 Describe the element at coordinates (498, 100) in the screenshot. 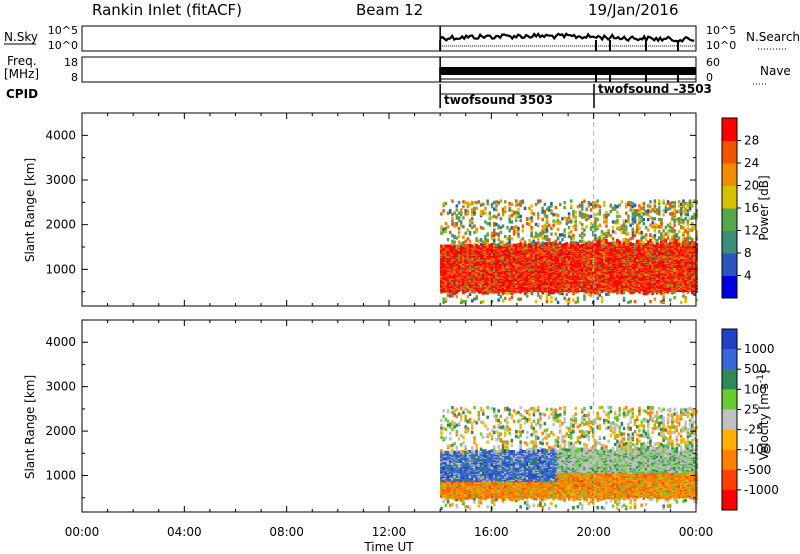

I see `cpid-label-first: twofsound 3503` at that location.